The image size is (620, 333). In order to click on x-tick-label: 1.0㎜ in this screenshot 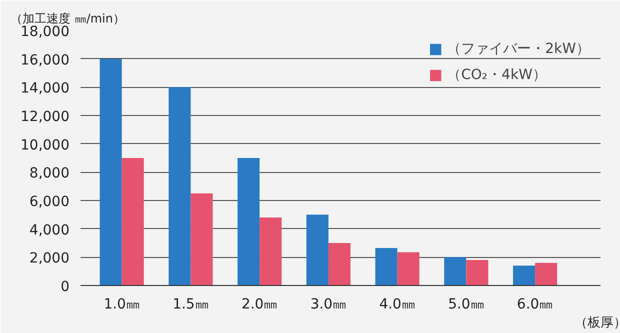, I will do `click(122, 304)`.